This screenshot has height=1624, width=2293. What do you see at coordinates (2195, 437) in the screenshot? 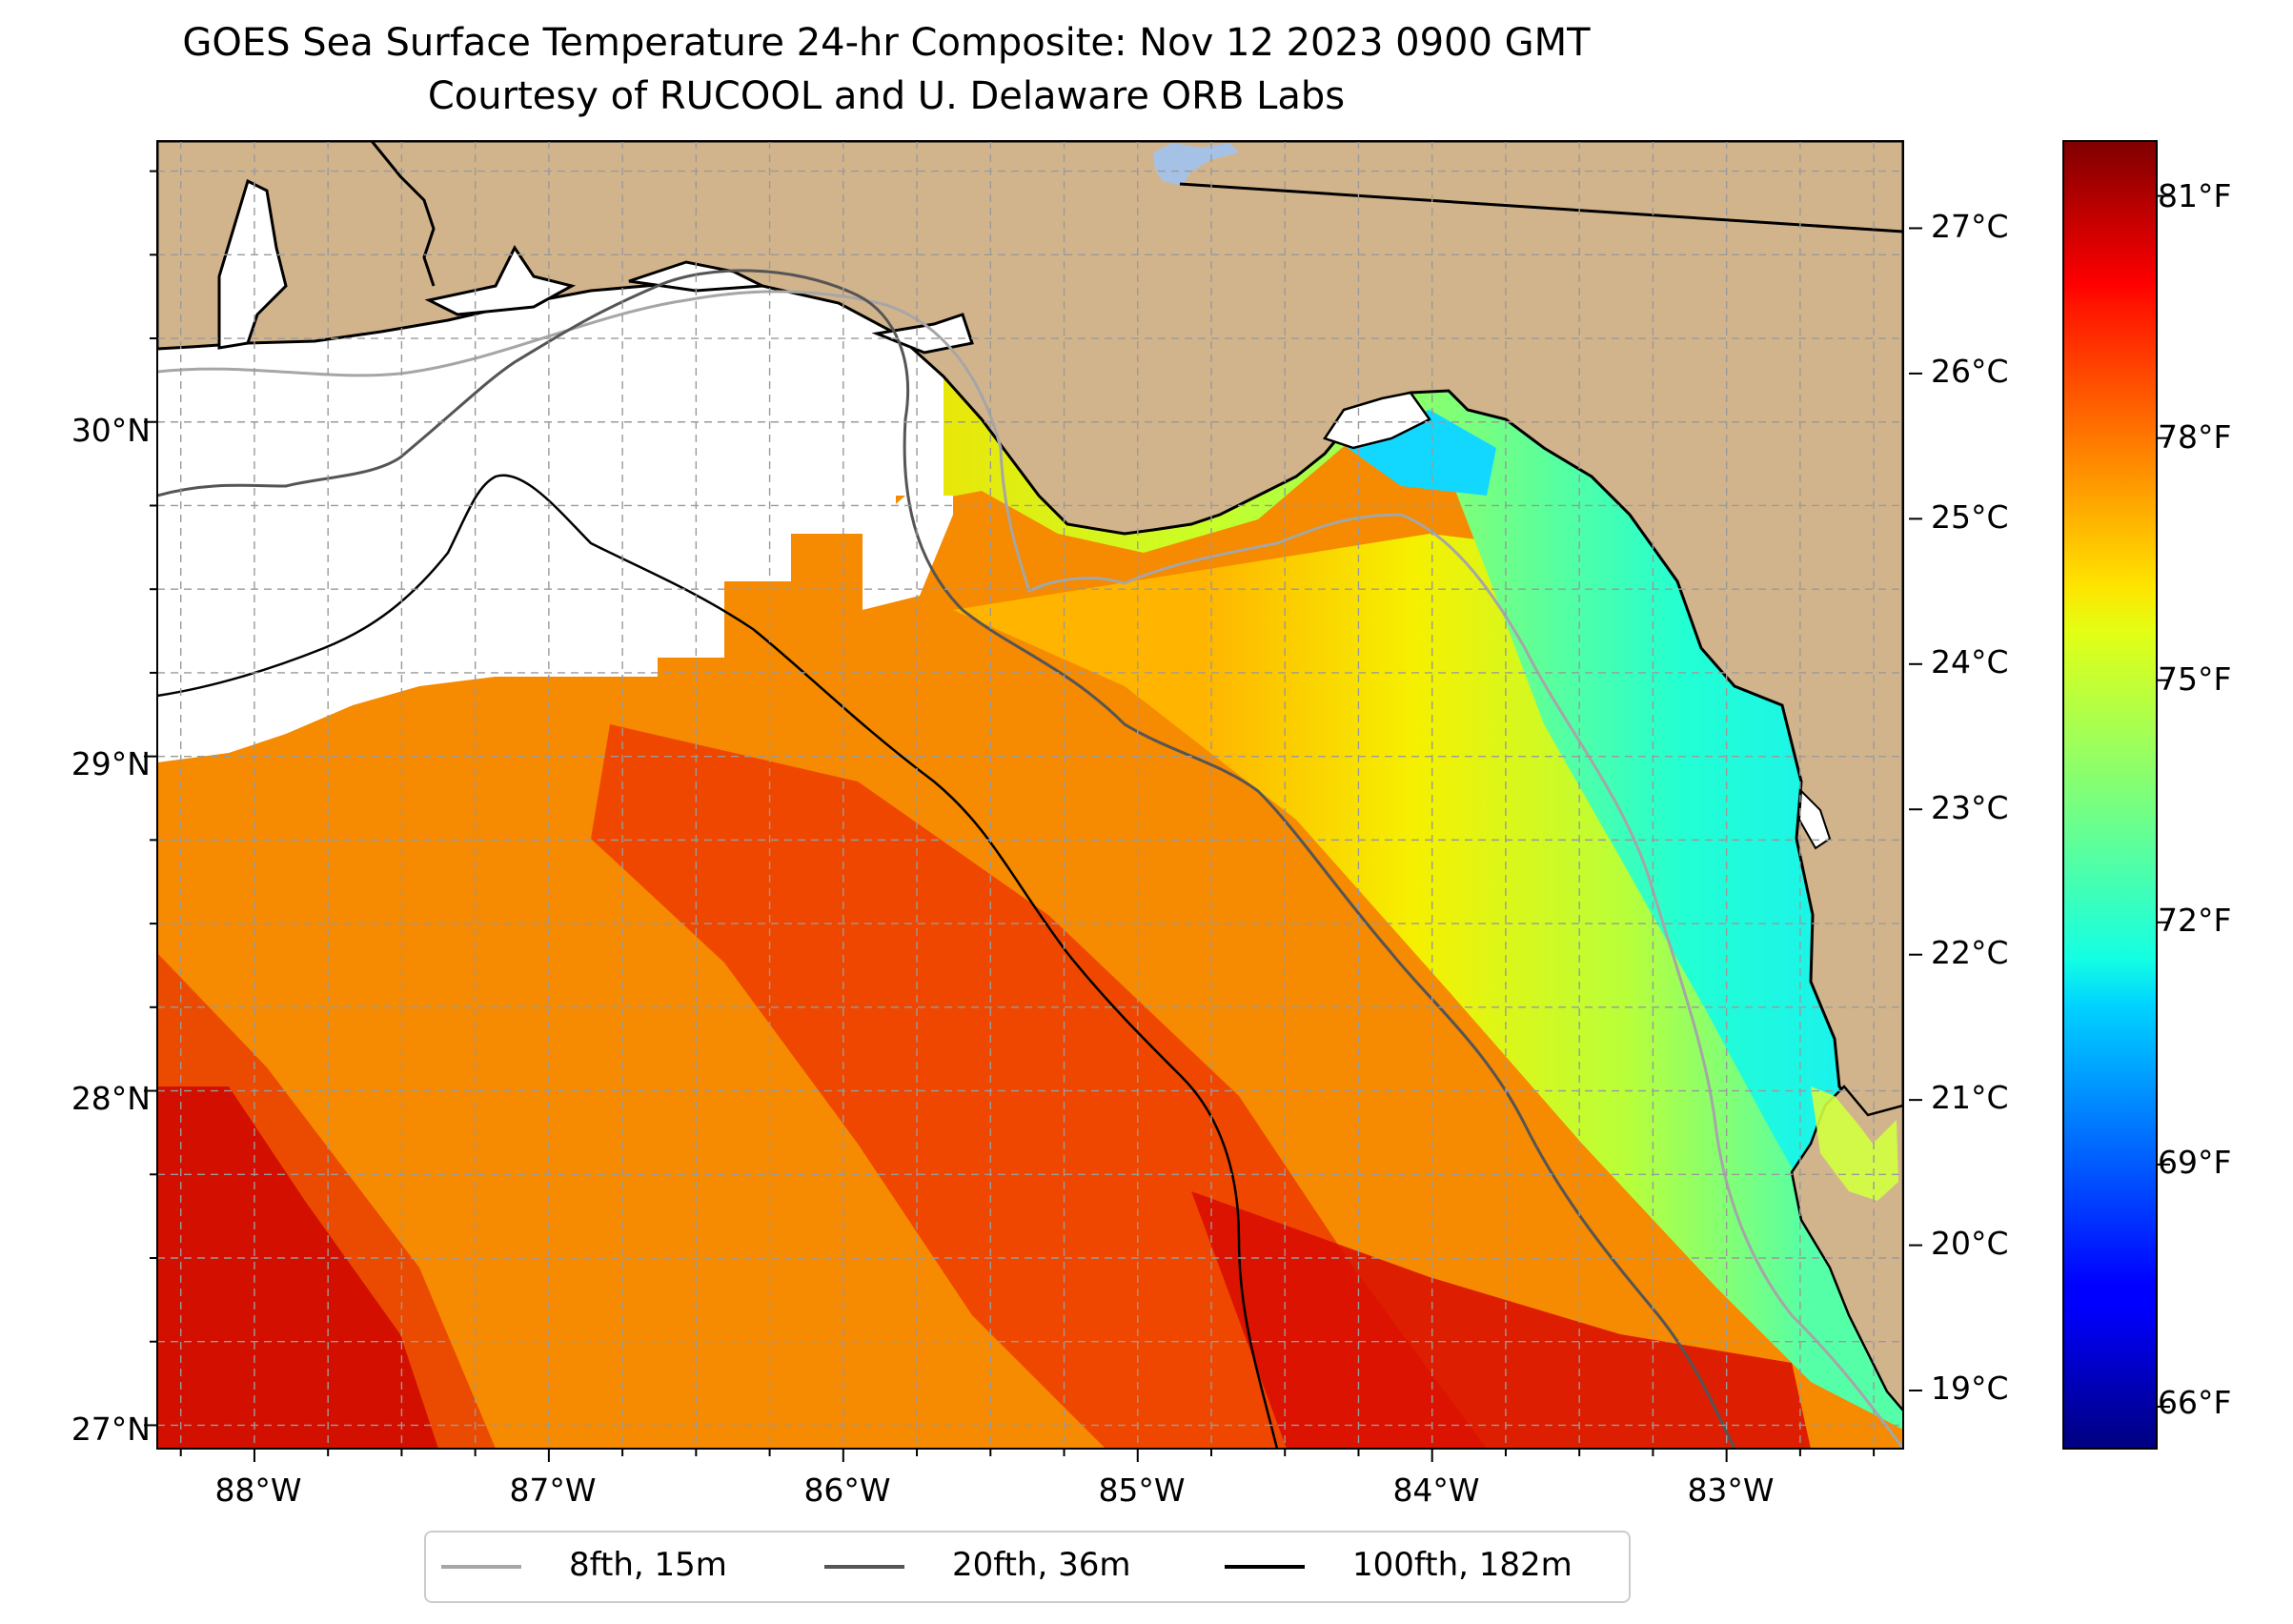
I see `fahrenheit-label-78: 78°F` at bounding box center [2195, 437].